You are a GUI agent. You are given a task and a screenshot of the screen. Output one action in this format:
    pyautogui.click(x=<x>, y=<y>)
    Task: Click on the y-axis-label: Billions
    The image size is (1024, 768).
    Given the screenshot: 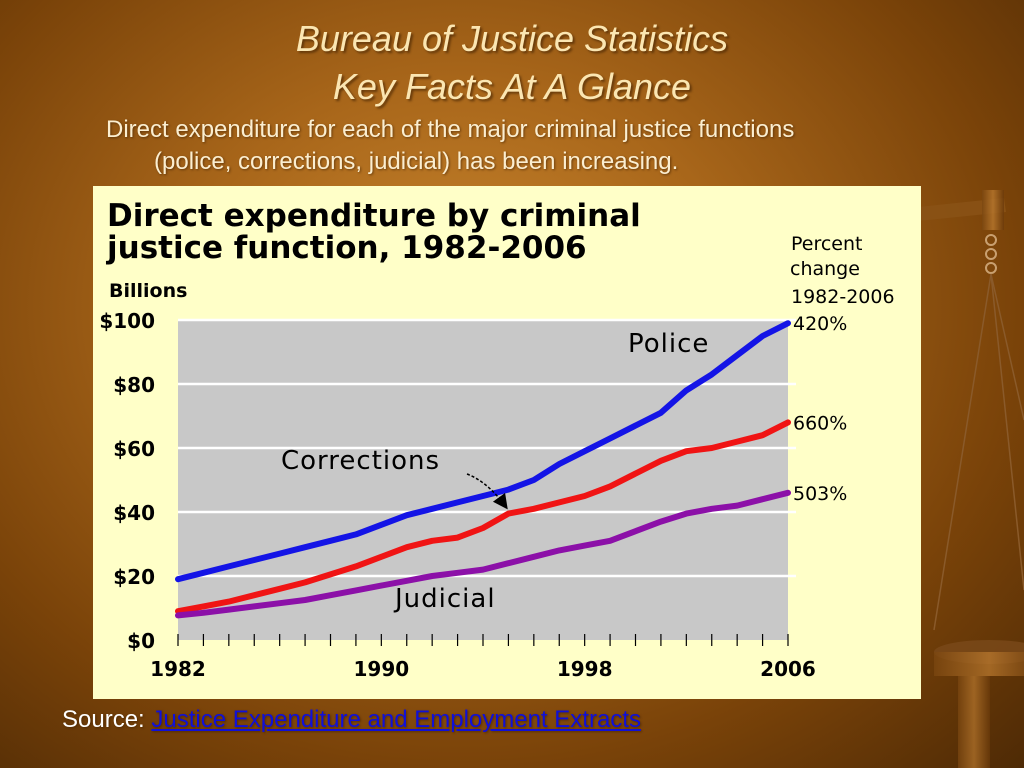 What is the action you would take?
    pyautogui.click(x=148, y=291)
    